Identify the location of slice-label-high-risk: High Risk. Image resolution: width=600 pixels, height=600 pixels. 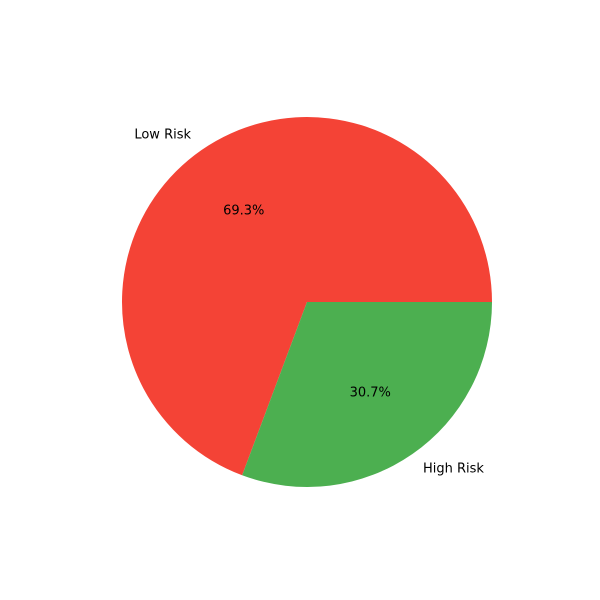
(453, 469).